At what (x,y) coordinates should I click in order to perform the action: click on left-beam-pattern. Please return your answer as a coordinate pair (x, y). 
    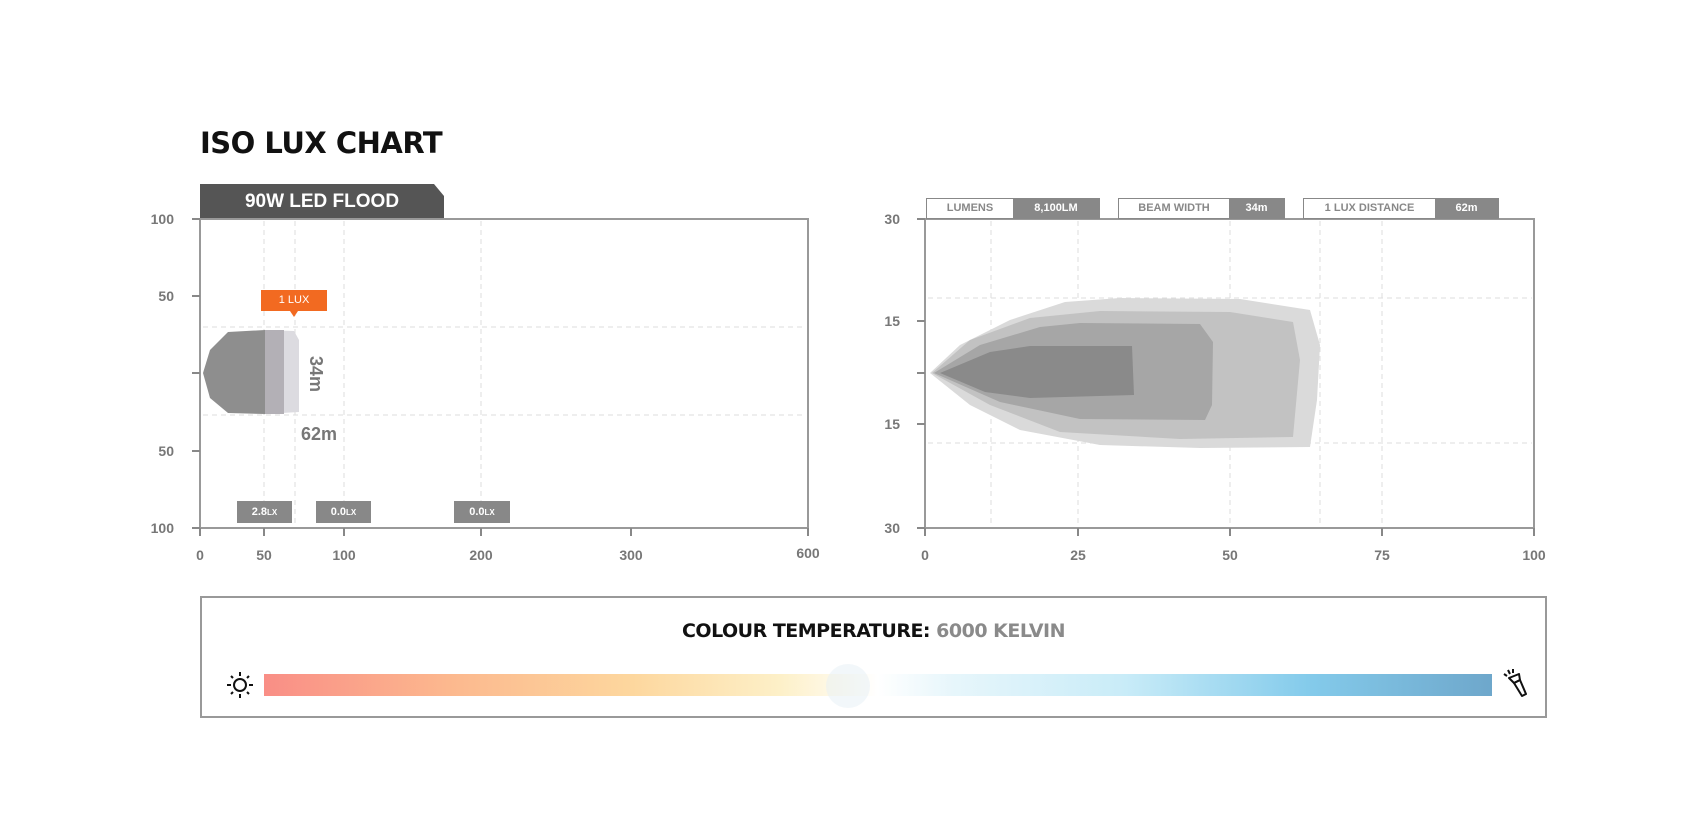
    Looking at the image, I should click on (251, 372).